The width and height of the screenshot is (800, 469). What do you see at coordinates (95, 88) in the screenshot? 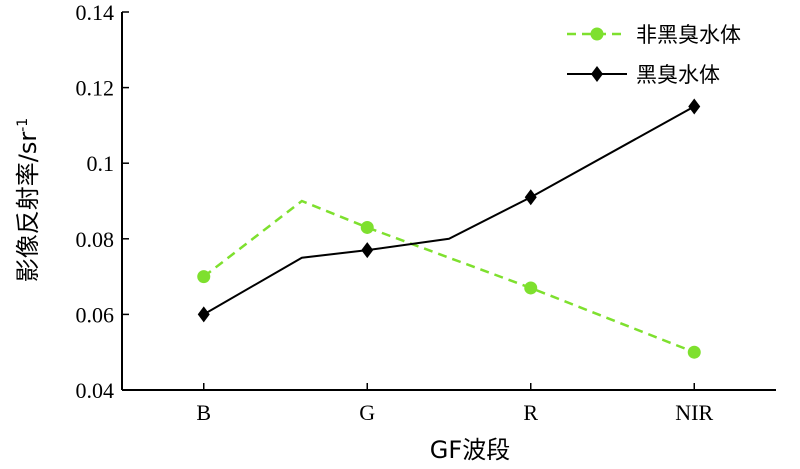
I see `y-tick-label: 0.12` at bounding box center [95, 88].